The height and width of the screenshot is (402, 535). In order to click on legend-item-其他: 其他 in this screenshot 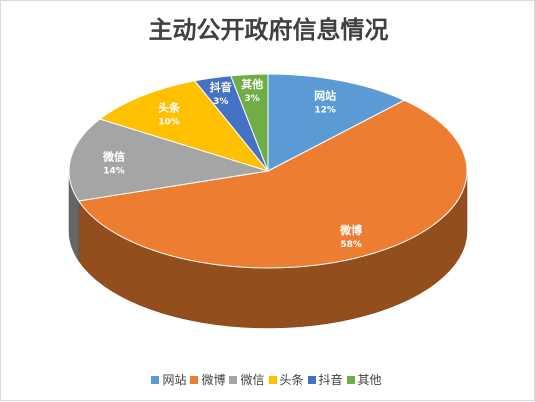, I will do `click(364, 379)`.